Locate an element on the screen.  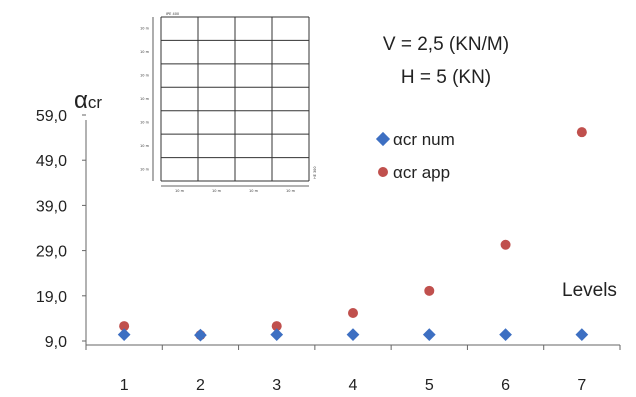
x-tick-label: 3 is located at coordinates (276, 385).